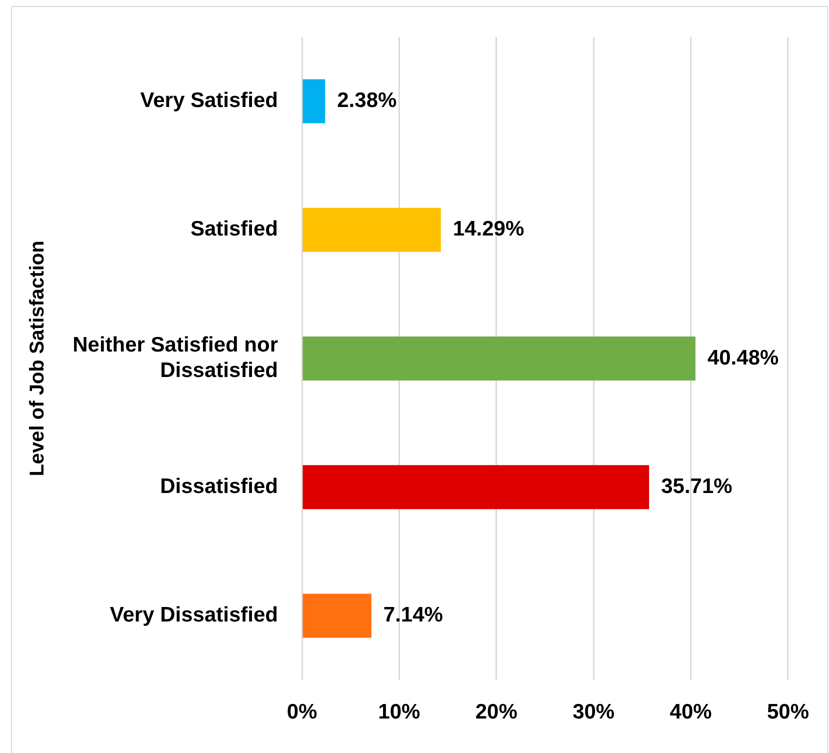 This screenshot has height=753, width=829. Describe the element at coordinates (413, 614) in the screenshot. I see `data-label: 7.14%` at that location.